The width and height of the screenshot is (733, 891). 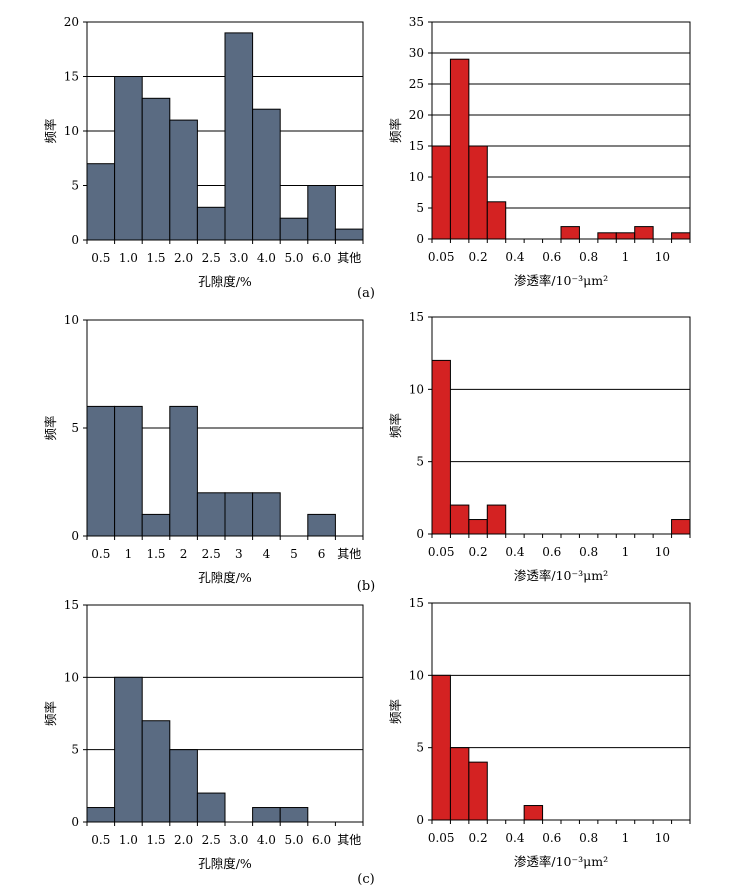 I want to click on panel-label-b: (b), so click(x=366, y=586).